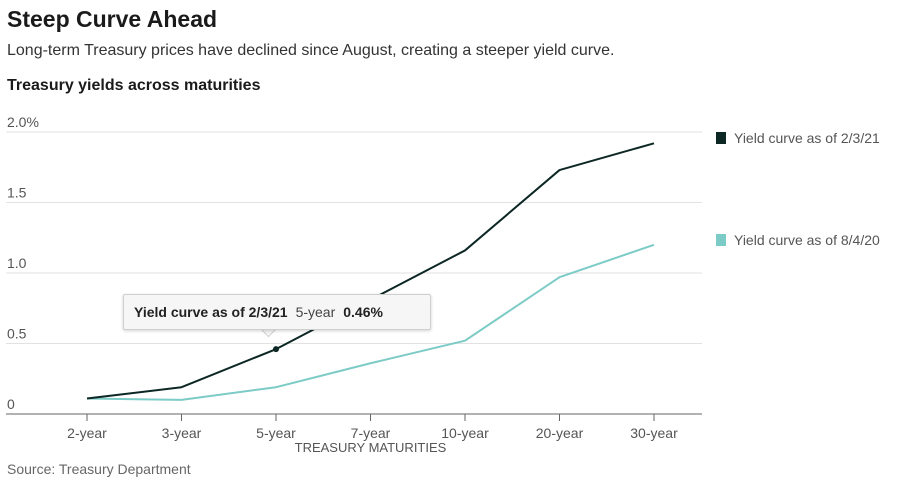 This screenshot has height=480, width=923. What do you see at coordinates (807, 138) in the screenshot?
I see `legend-label: Yield curve as of 2/3/21` at bounding box center [807, 138].